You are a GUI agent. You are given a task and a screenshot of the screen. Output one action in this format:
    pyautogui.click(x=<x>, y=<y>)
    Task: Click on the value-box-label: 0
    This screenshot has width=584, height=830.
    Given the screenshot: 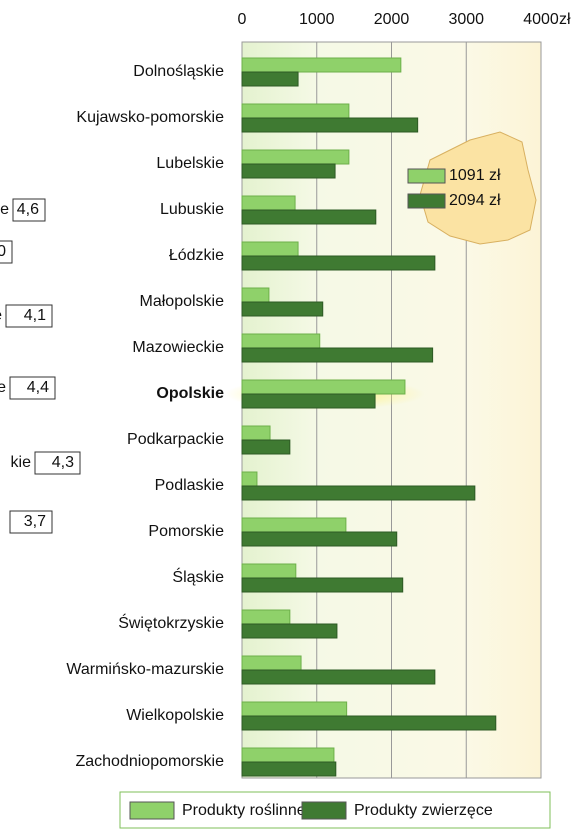 What is the action you would take?
    pyautogui.click(x=3, y=251)
    